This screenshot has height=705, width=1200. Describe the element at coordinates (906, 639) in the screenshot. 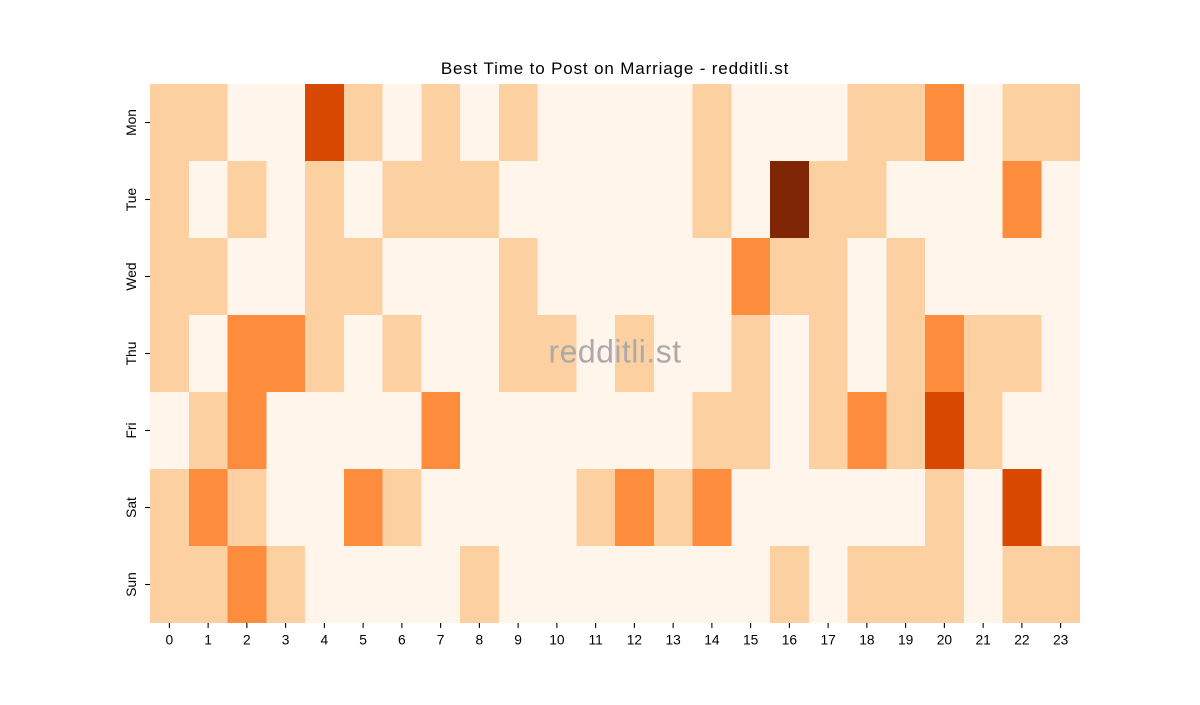

I see `svg-text: 19` at that location.